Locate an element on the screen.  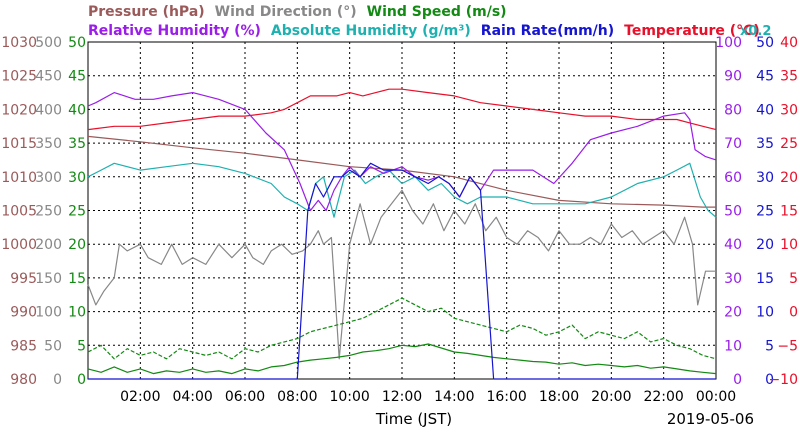
series-temp-line is located at coordinates (402, 109).